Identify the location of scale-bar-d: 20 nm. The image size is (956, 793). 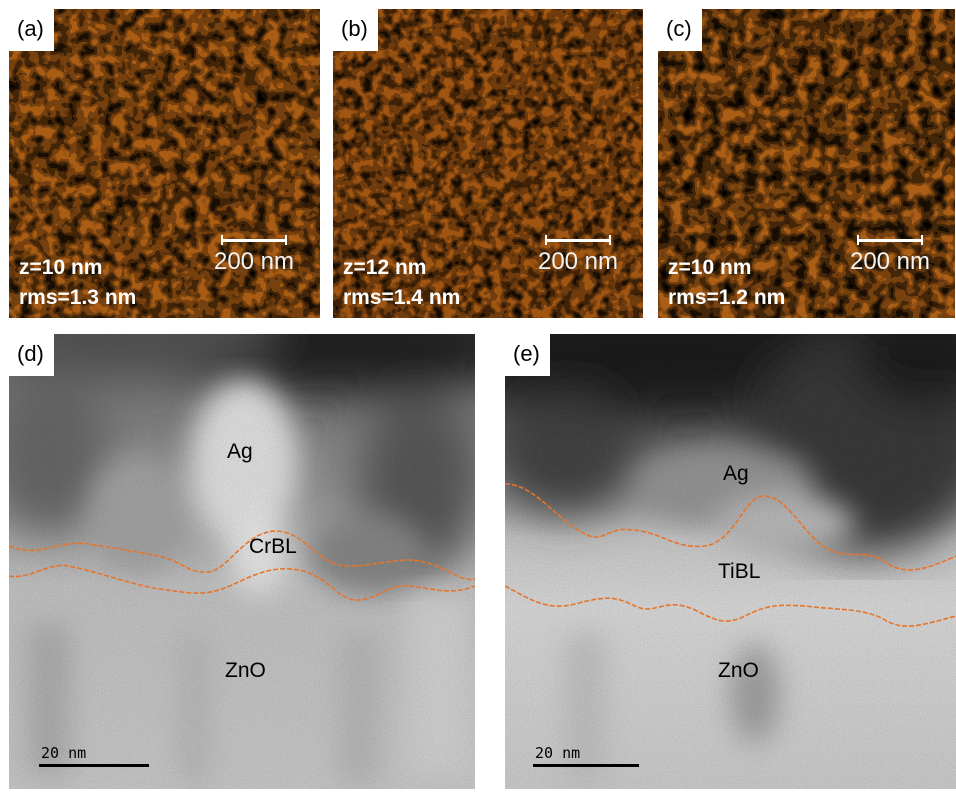
(94, 755).